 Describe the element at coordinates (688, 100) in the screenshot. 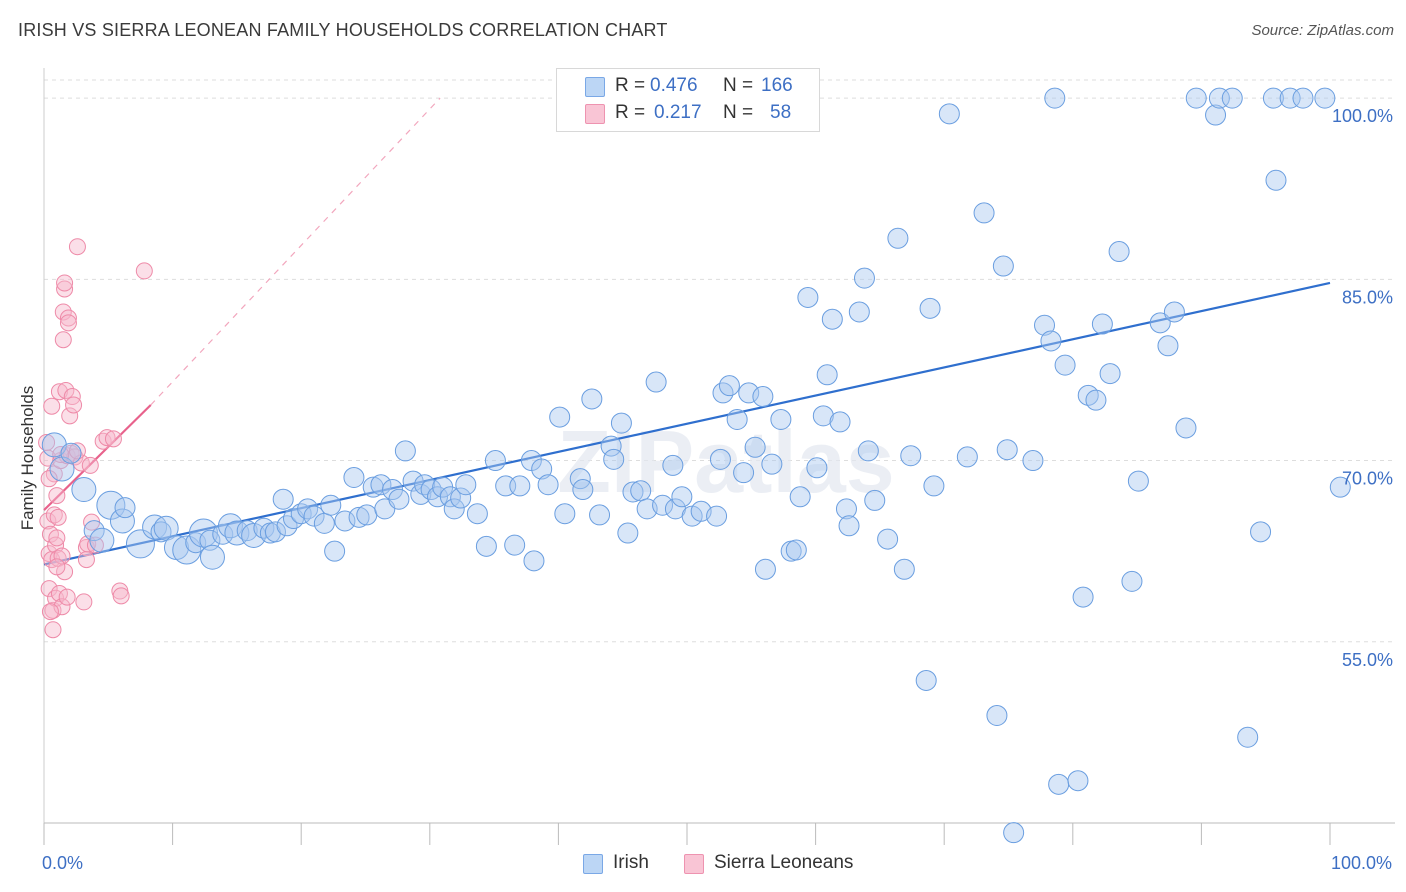

I see `stats-legend: R = 0.476 N = 166 R = 0.217 N = 58` at that location.